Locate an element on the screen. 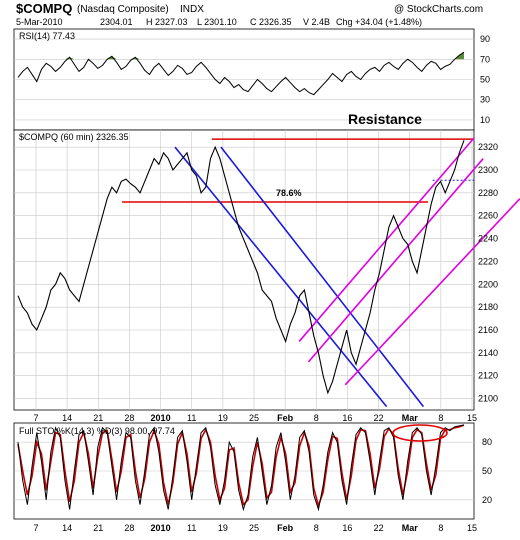 This screenshot has width=520, height=540. price-tick-label: 2220 is located at coordinates (488, 261).